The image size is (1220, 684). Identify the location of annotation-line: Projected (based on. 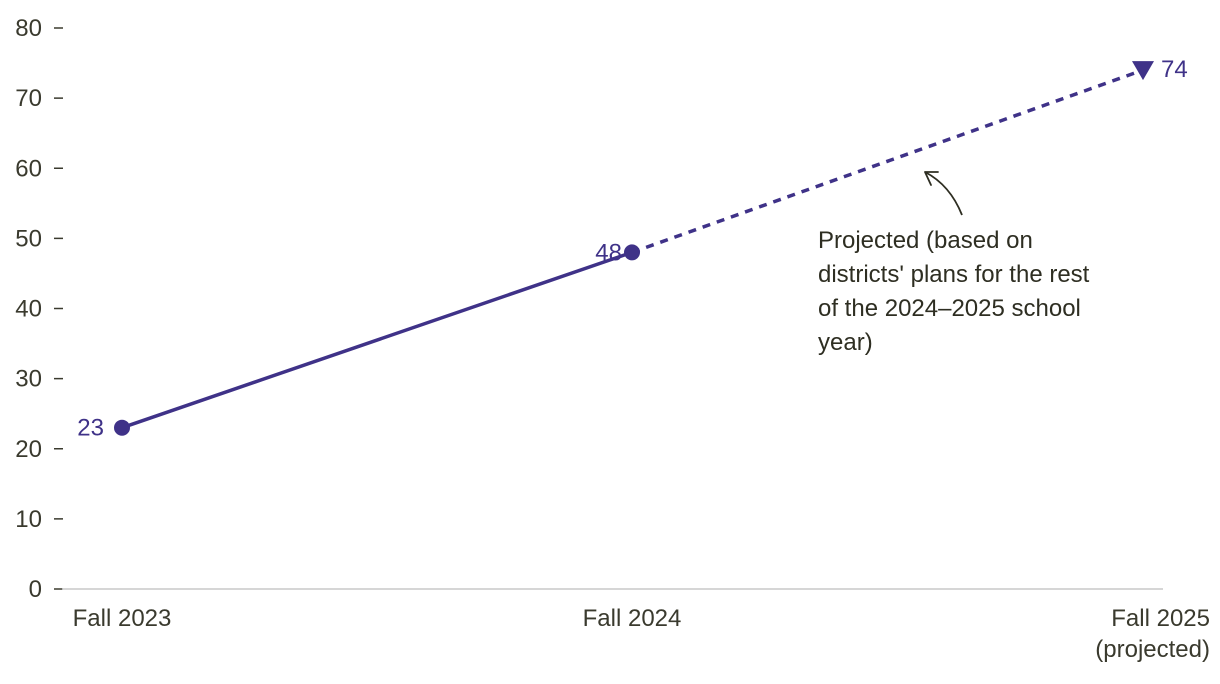
(925, 240).